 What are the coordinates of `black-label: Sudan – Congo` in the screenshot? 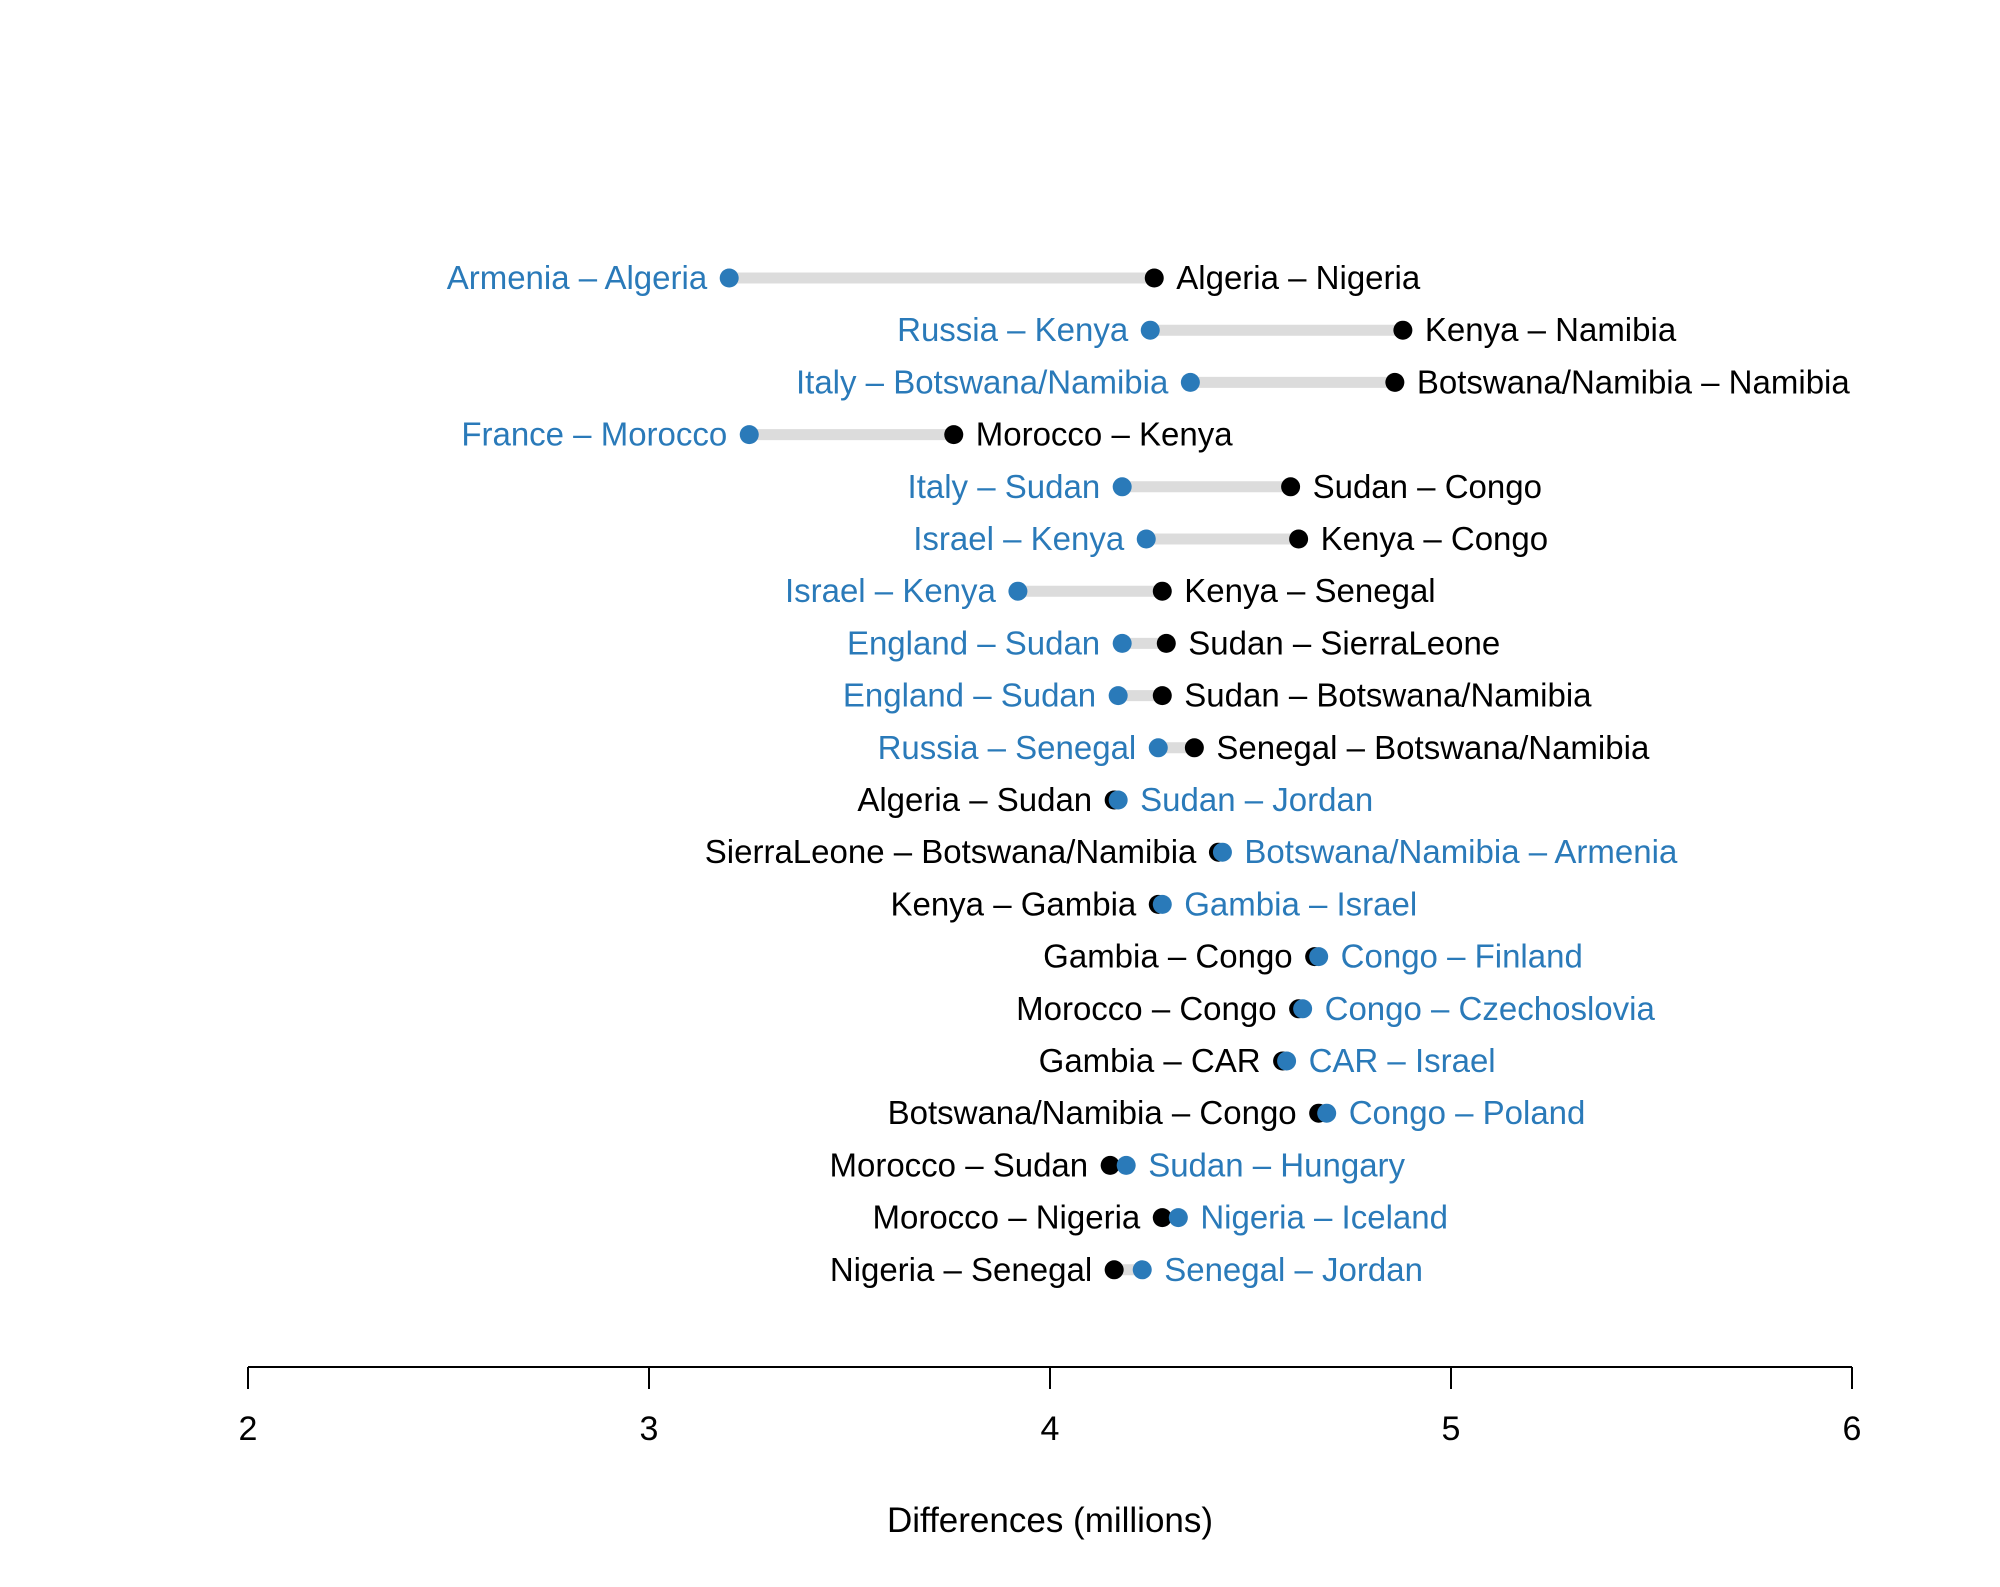 It's located at (1427, 486).